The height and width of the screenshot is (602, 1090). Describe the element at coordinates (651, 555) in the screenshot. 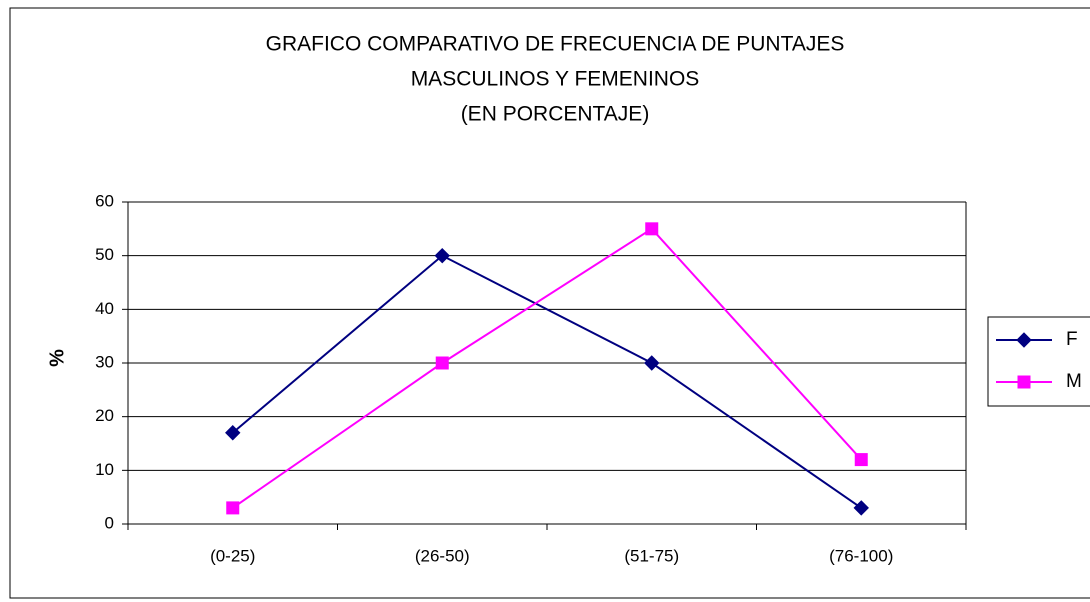

I see `x-tick-label: (51-75)` at that location.